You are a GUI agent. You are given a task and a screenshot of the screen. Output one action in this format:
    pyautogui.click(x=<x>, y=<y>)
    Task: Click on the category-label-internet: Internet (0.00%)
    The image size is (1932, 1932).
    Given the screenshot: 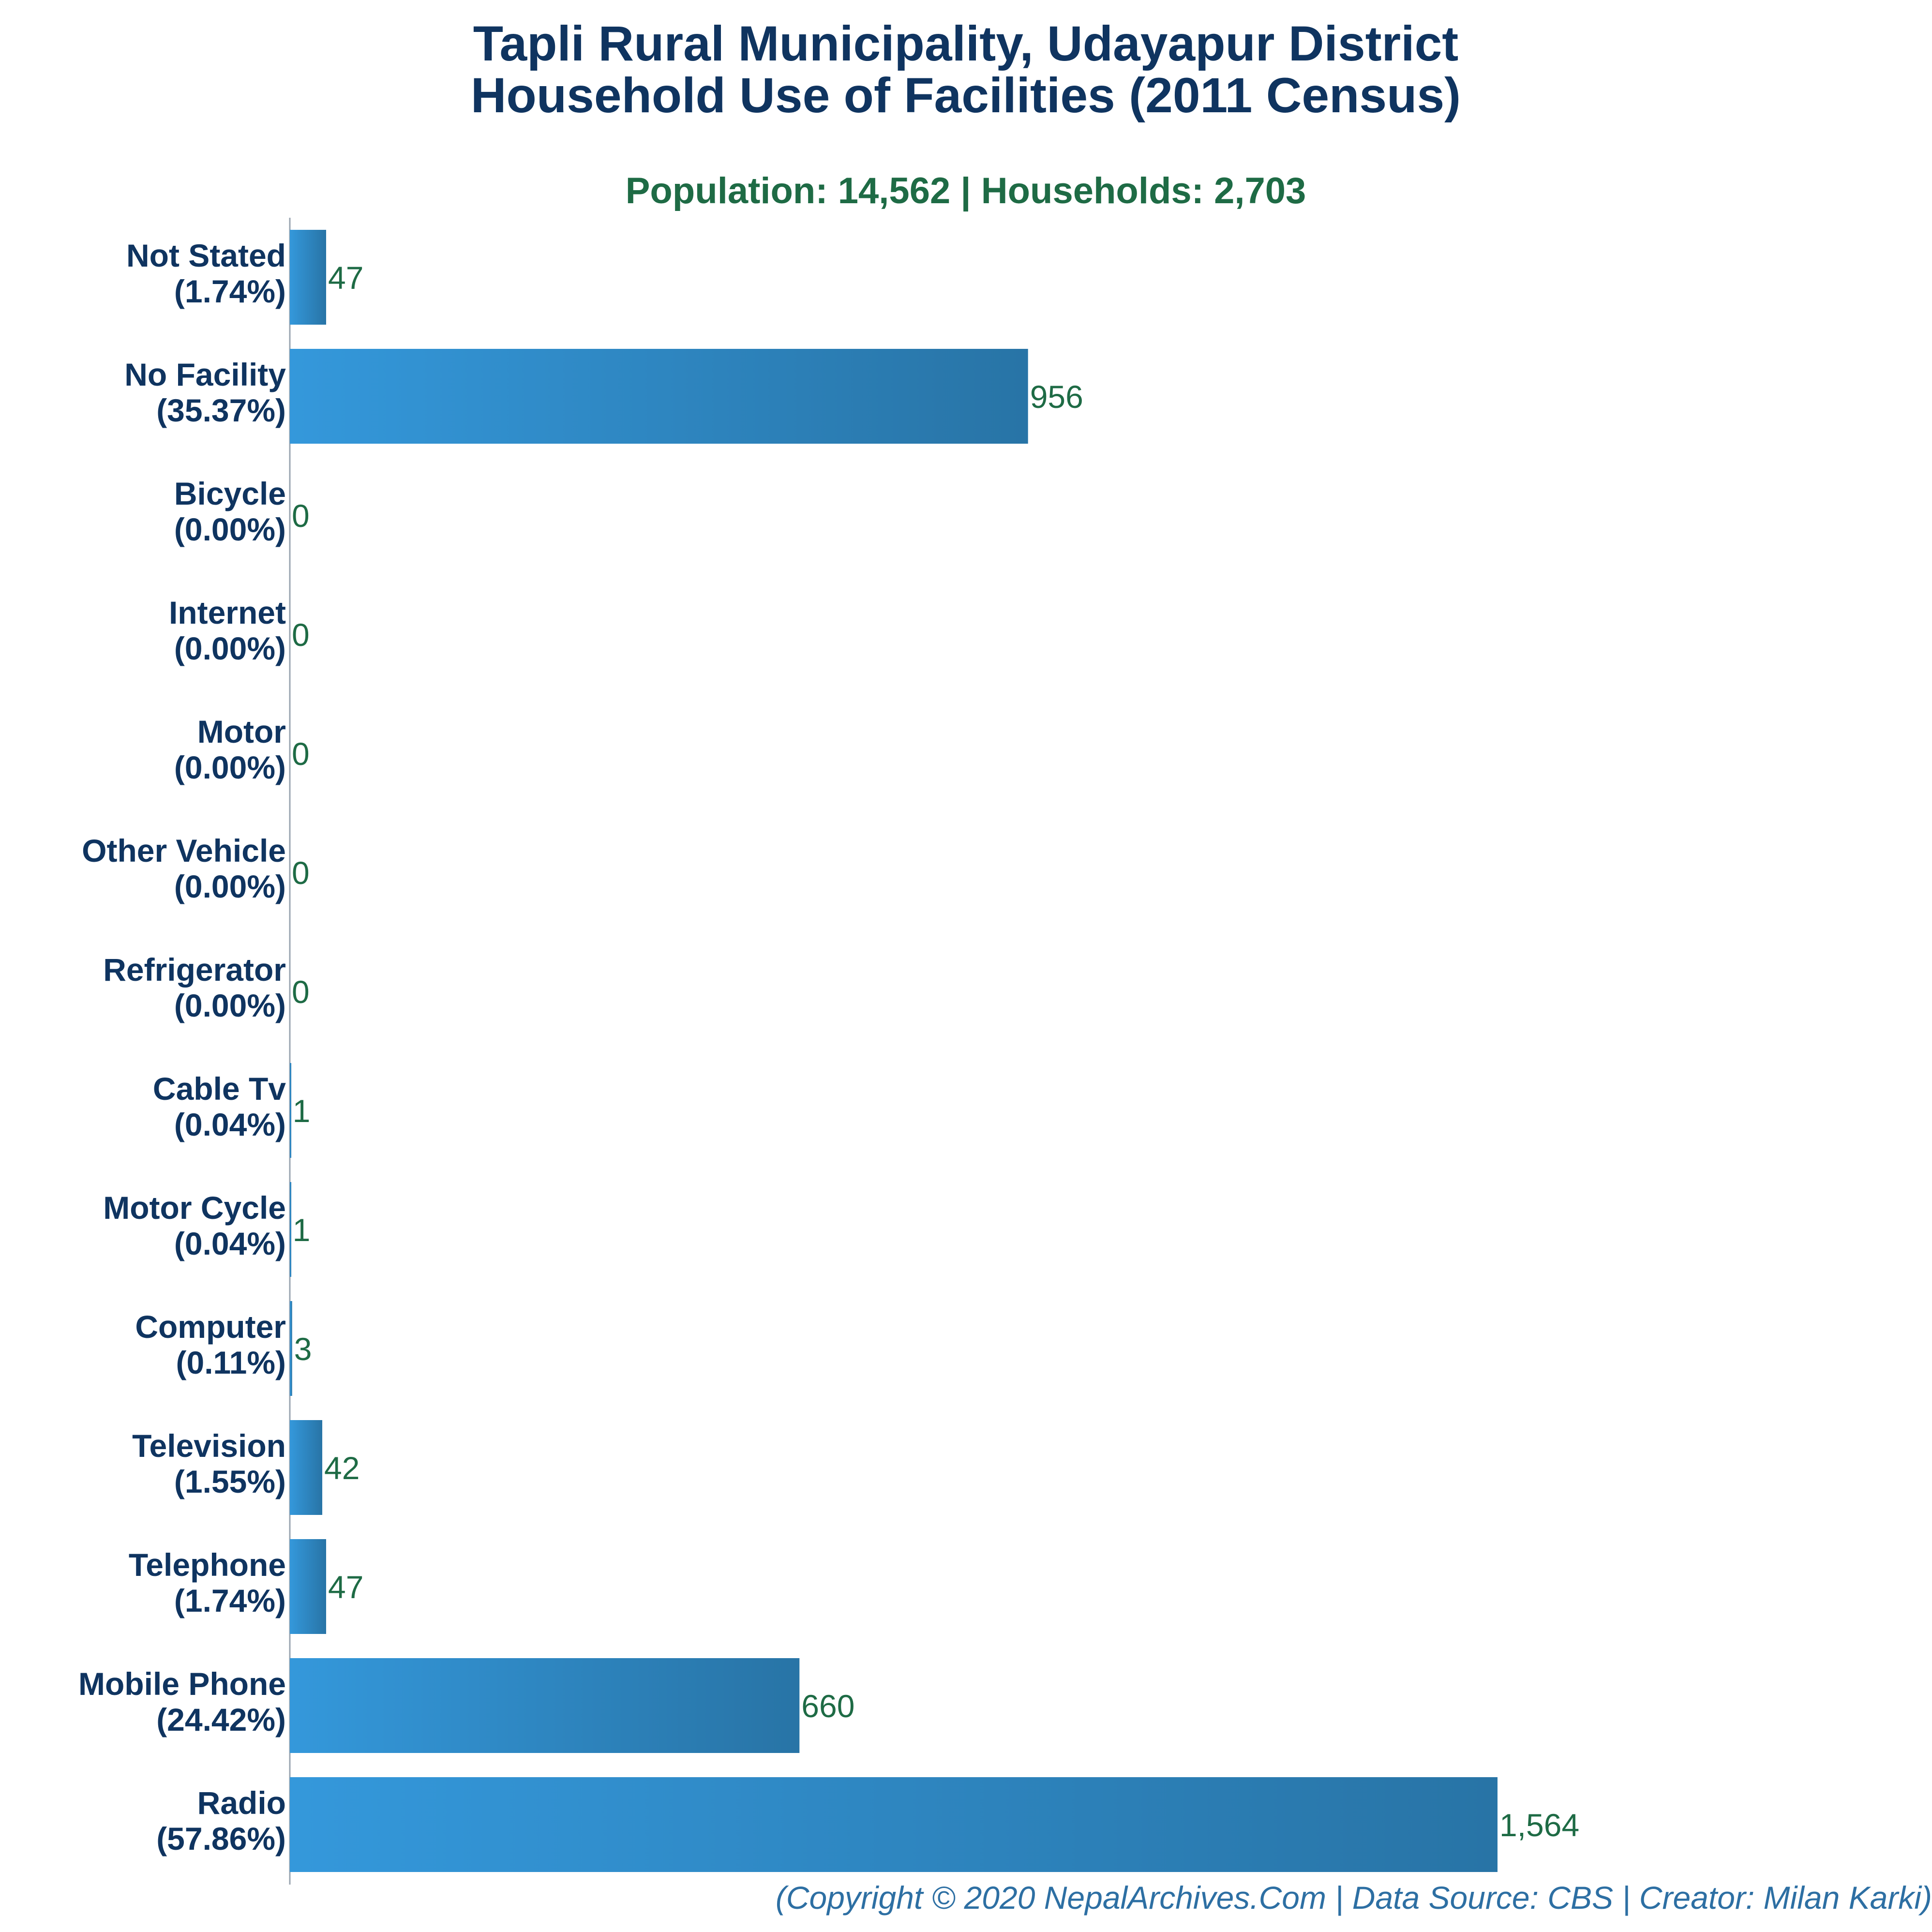 What is the action you would take?
    pyautogui.click(x=227, y=630)
    